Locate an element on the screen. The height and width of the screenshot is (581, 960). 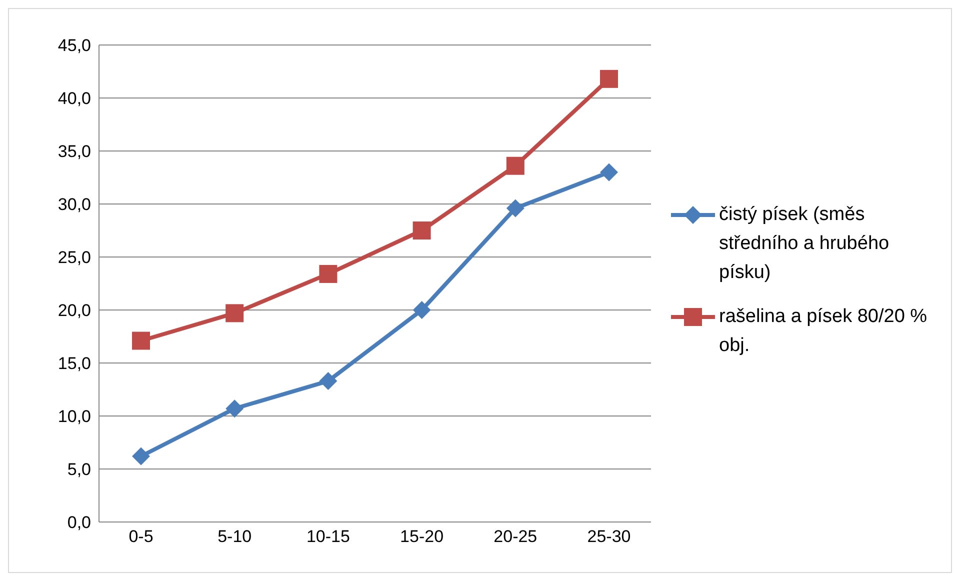
x-tick-label: 10-15 is located at coordinates (328, 536).